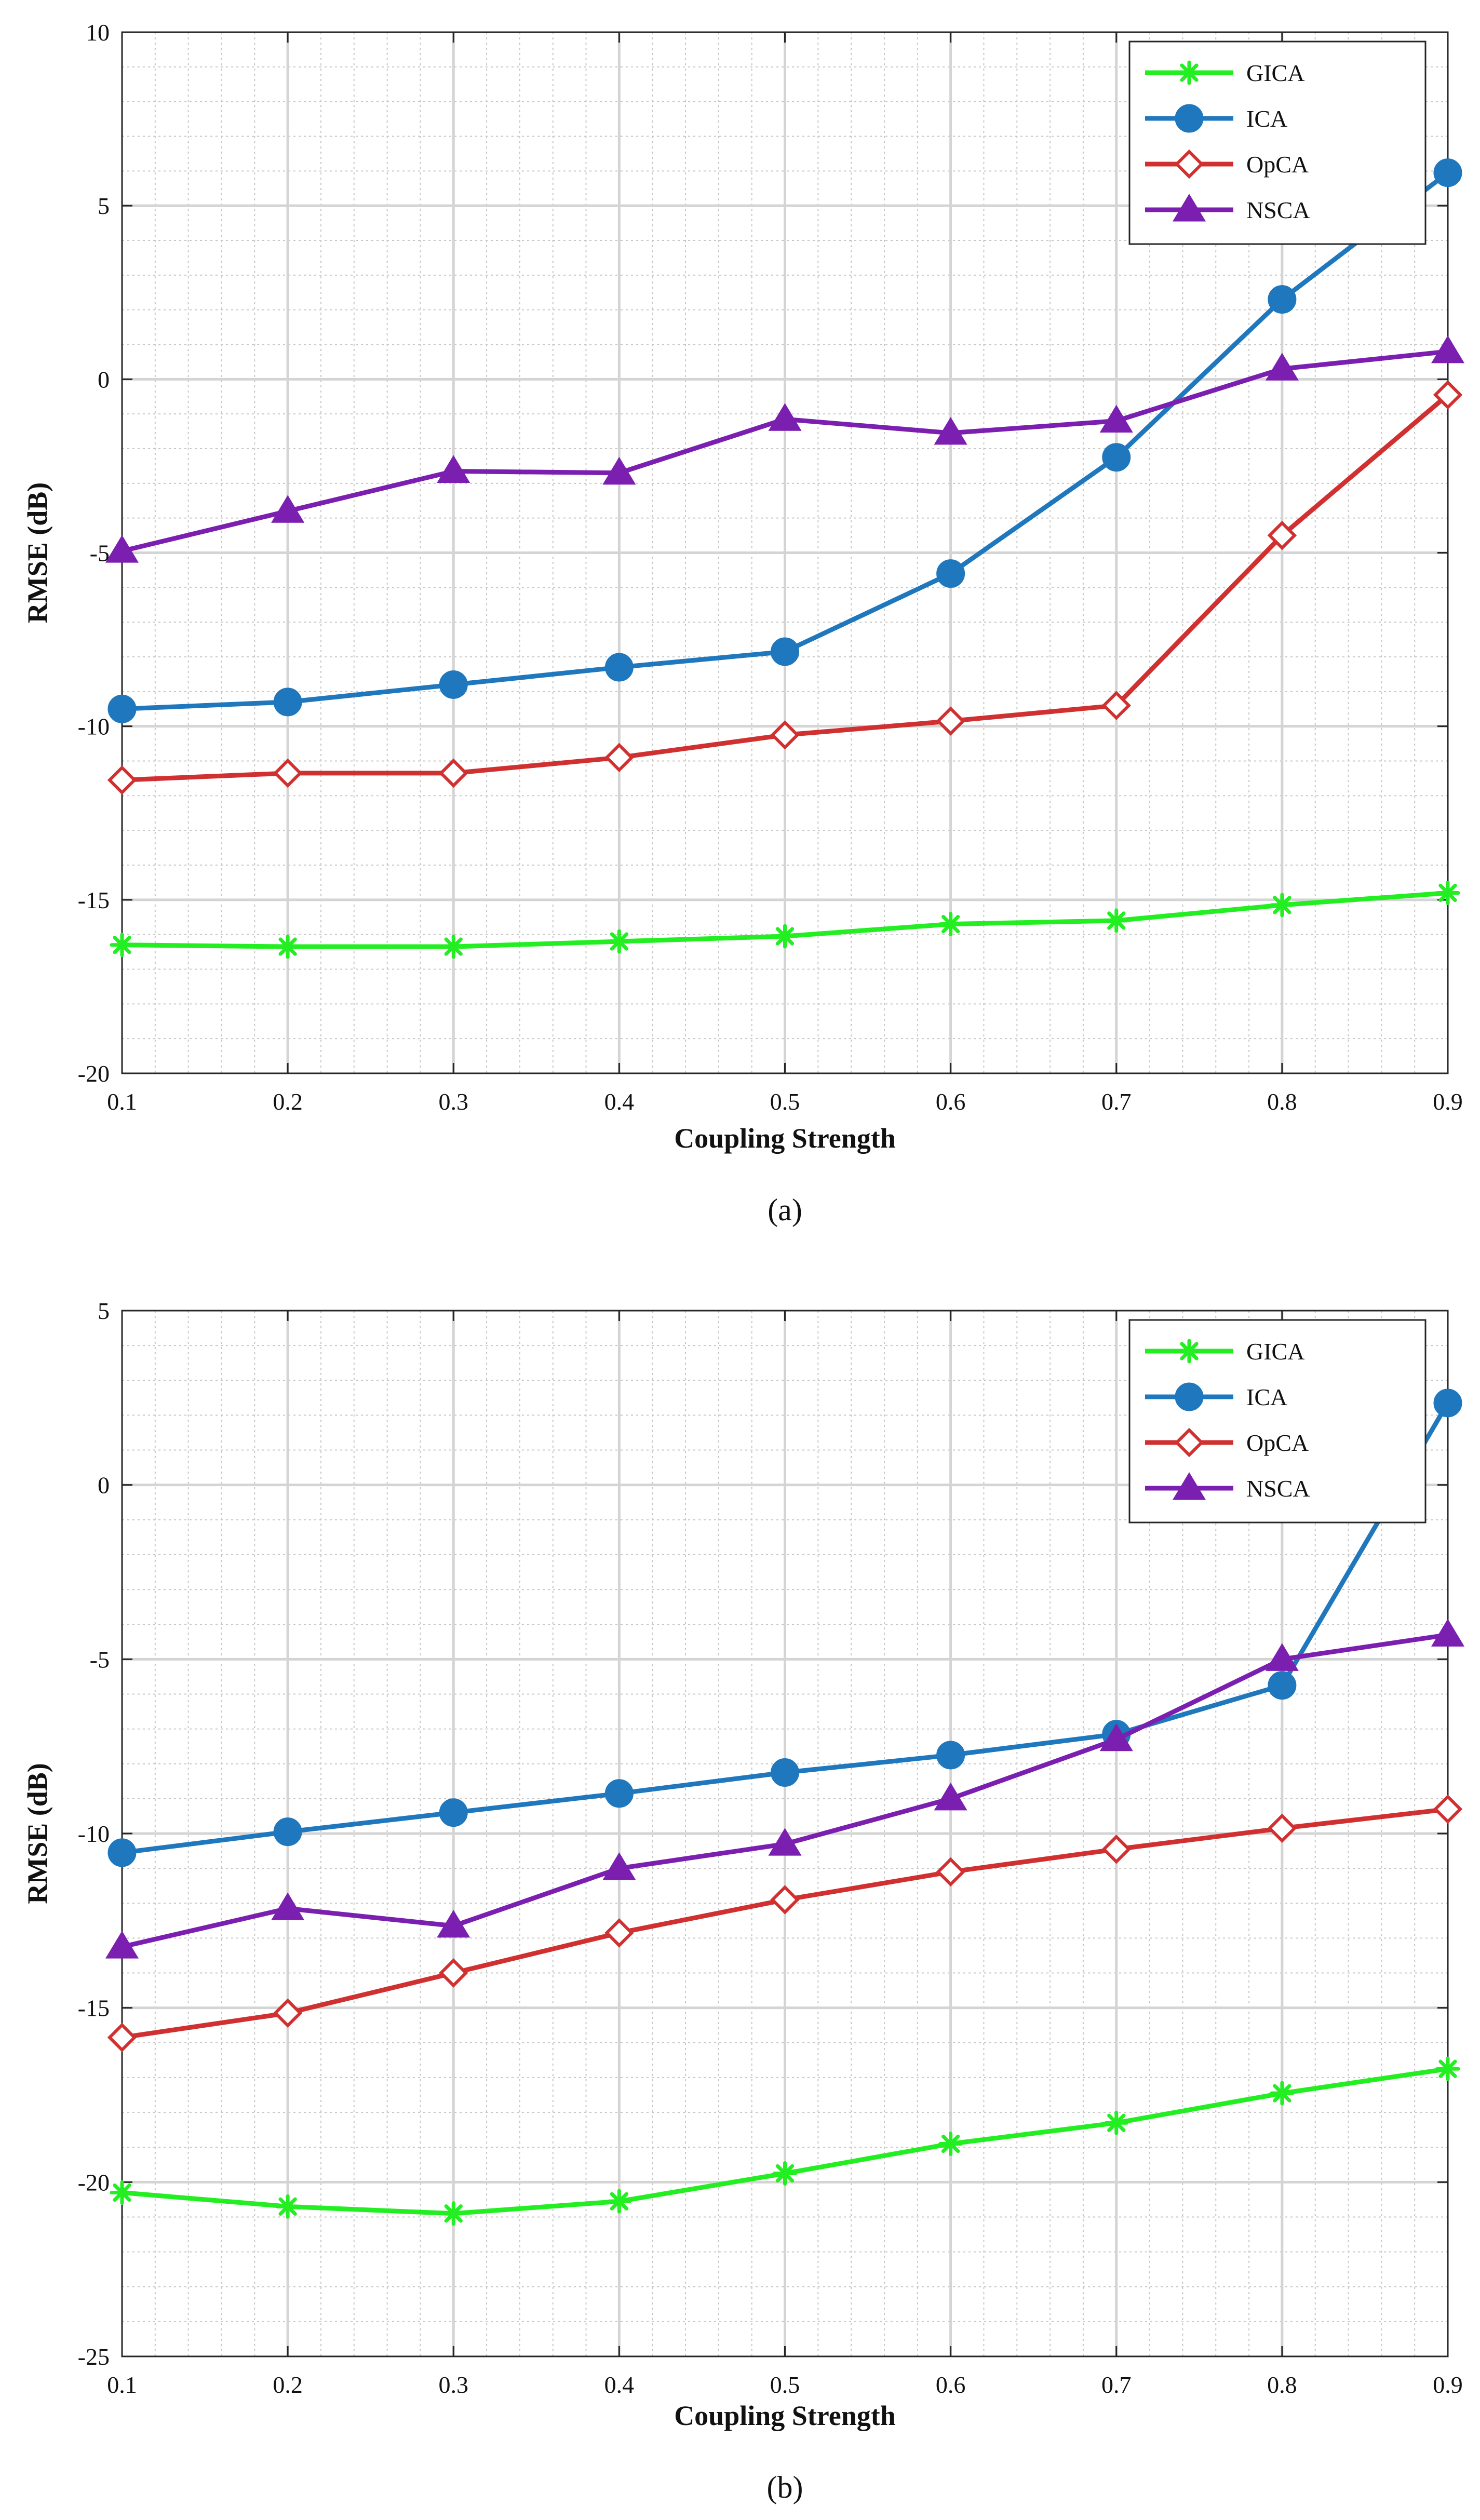  I want to click on y-tick-label: 5, so click(104, 1311).